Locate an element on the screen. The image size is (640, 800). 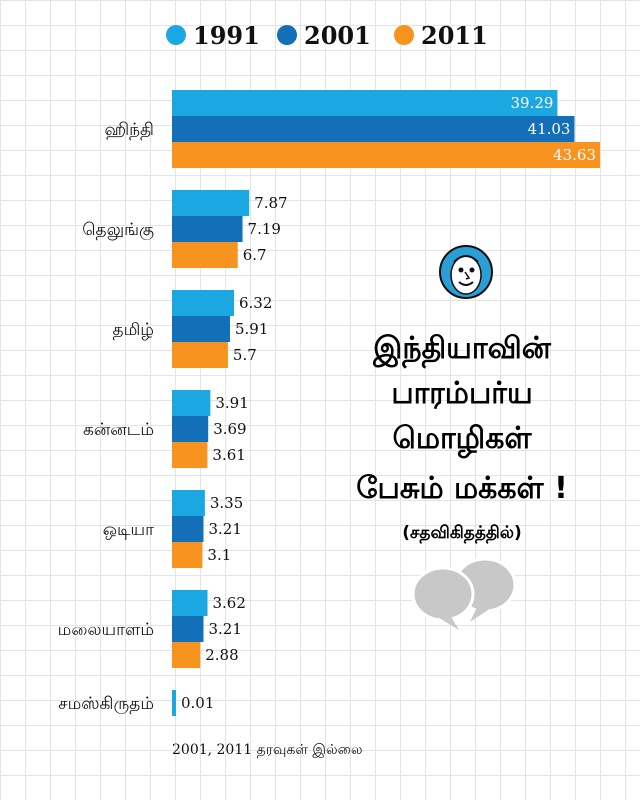
legend-swatch-2011 is located at coordinates (404, 35).